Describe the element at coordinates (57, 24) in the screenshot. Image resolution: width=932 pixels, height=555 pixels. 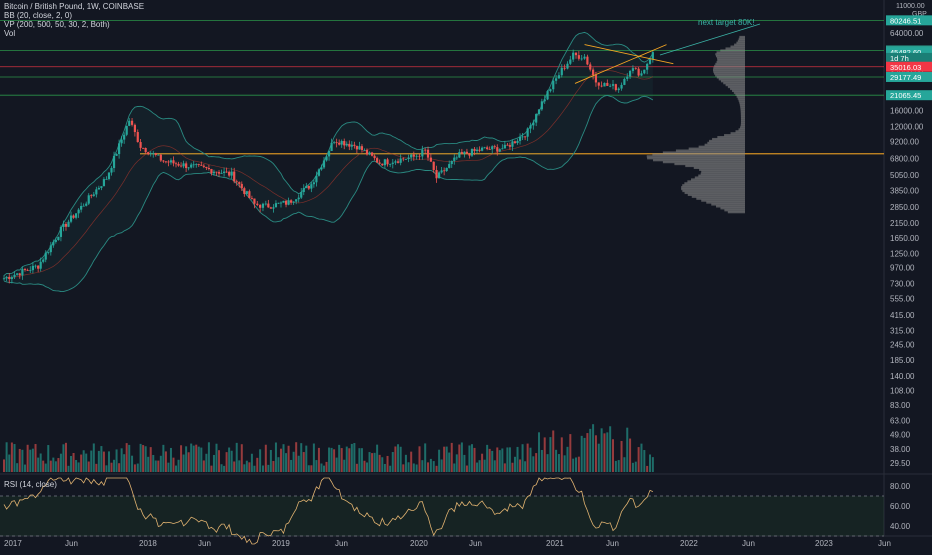
I see `legend-vp: VP (200, 500, 50, 30, 2, Both)` at that location.